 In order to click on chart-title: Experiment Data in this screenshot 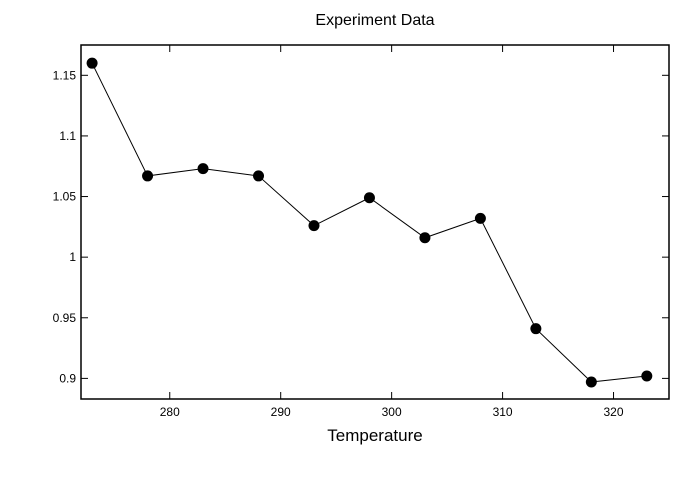, I will do `click(374, 20)`.